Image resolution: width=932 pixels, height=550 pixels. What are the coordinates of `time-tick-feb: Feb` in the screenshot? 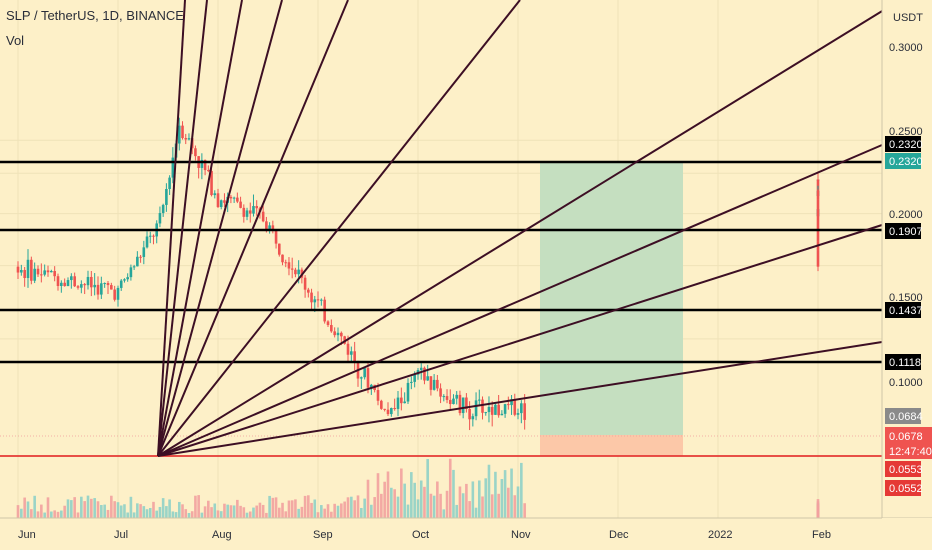 It's located at (821, 535).